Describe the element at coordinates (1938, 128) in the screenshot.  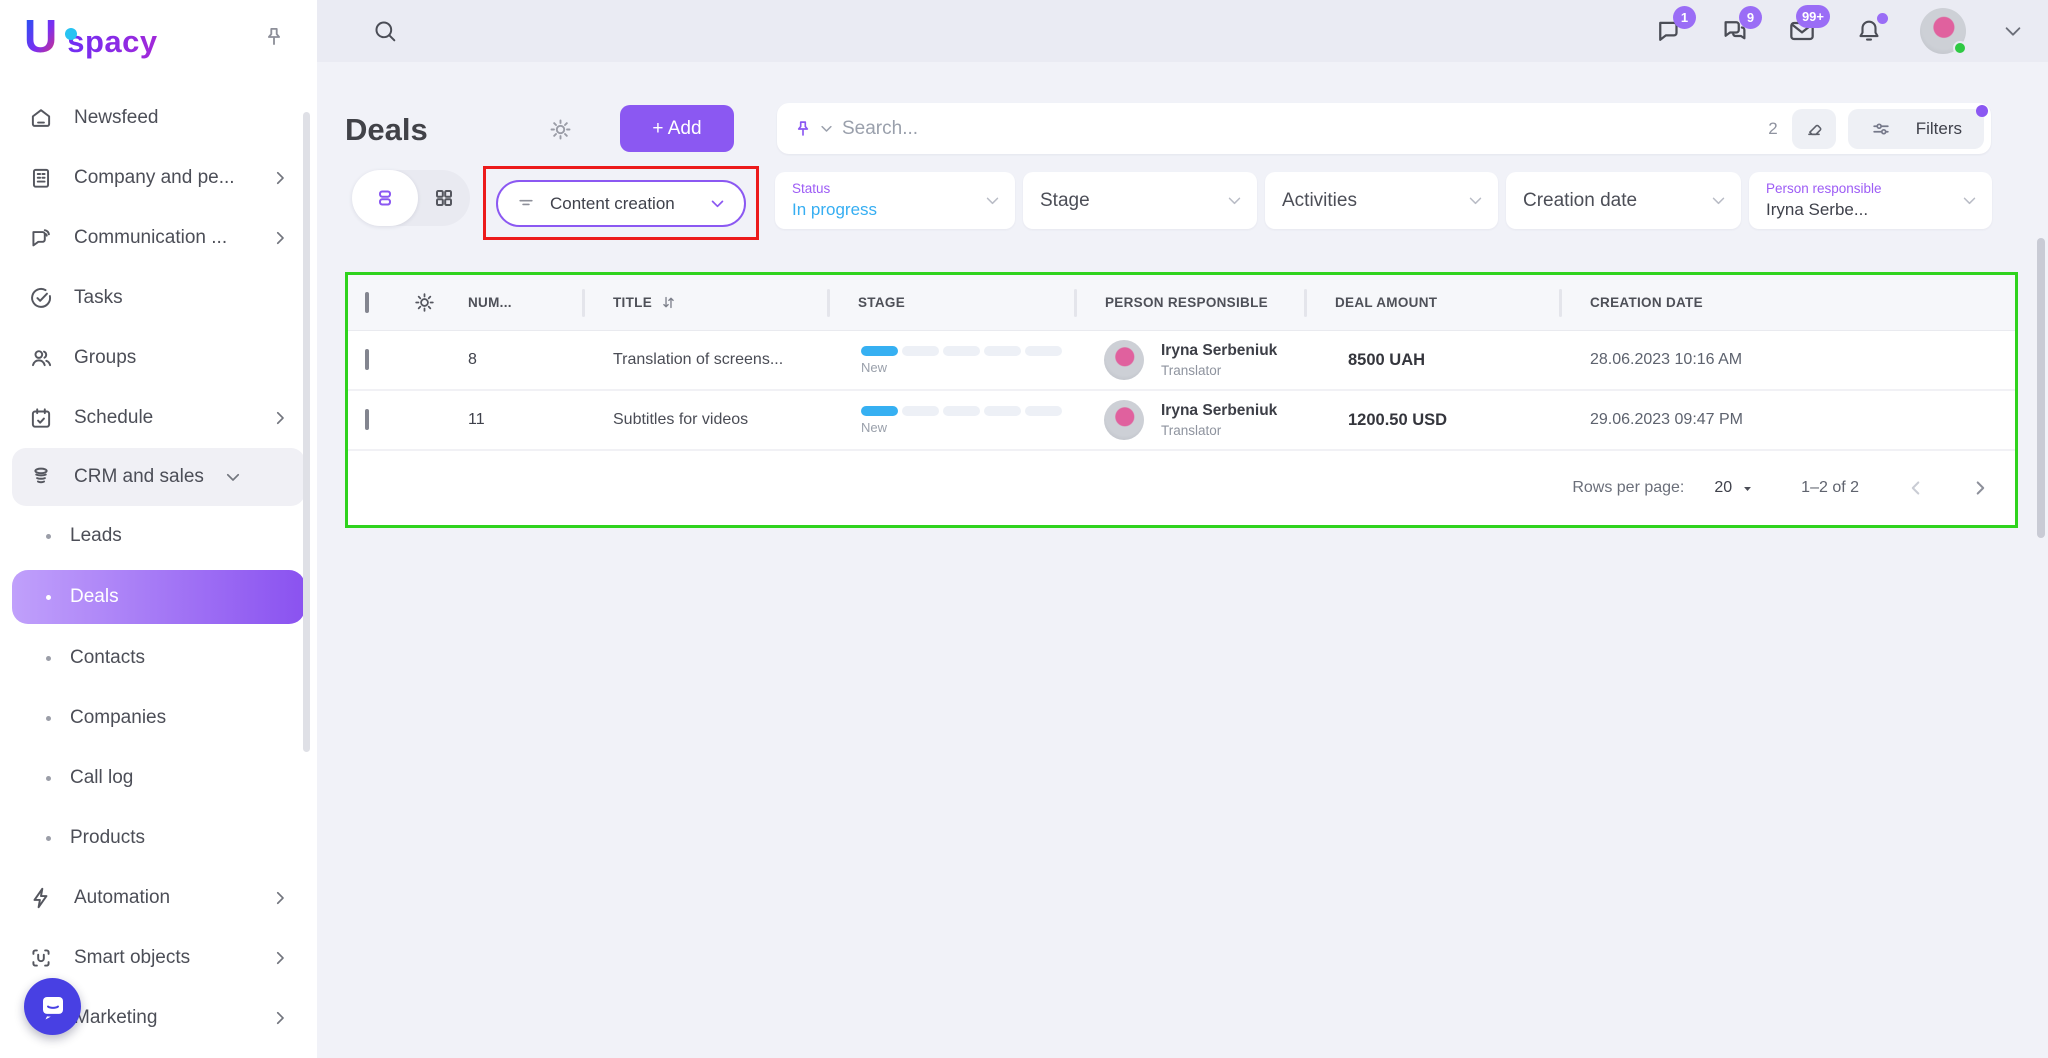
I see `filters-label: Filters` at that location.